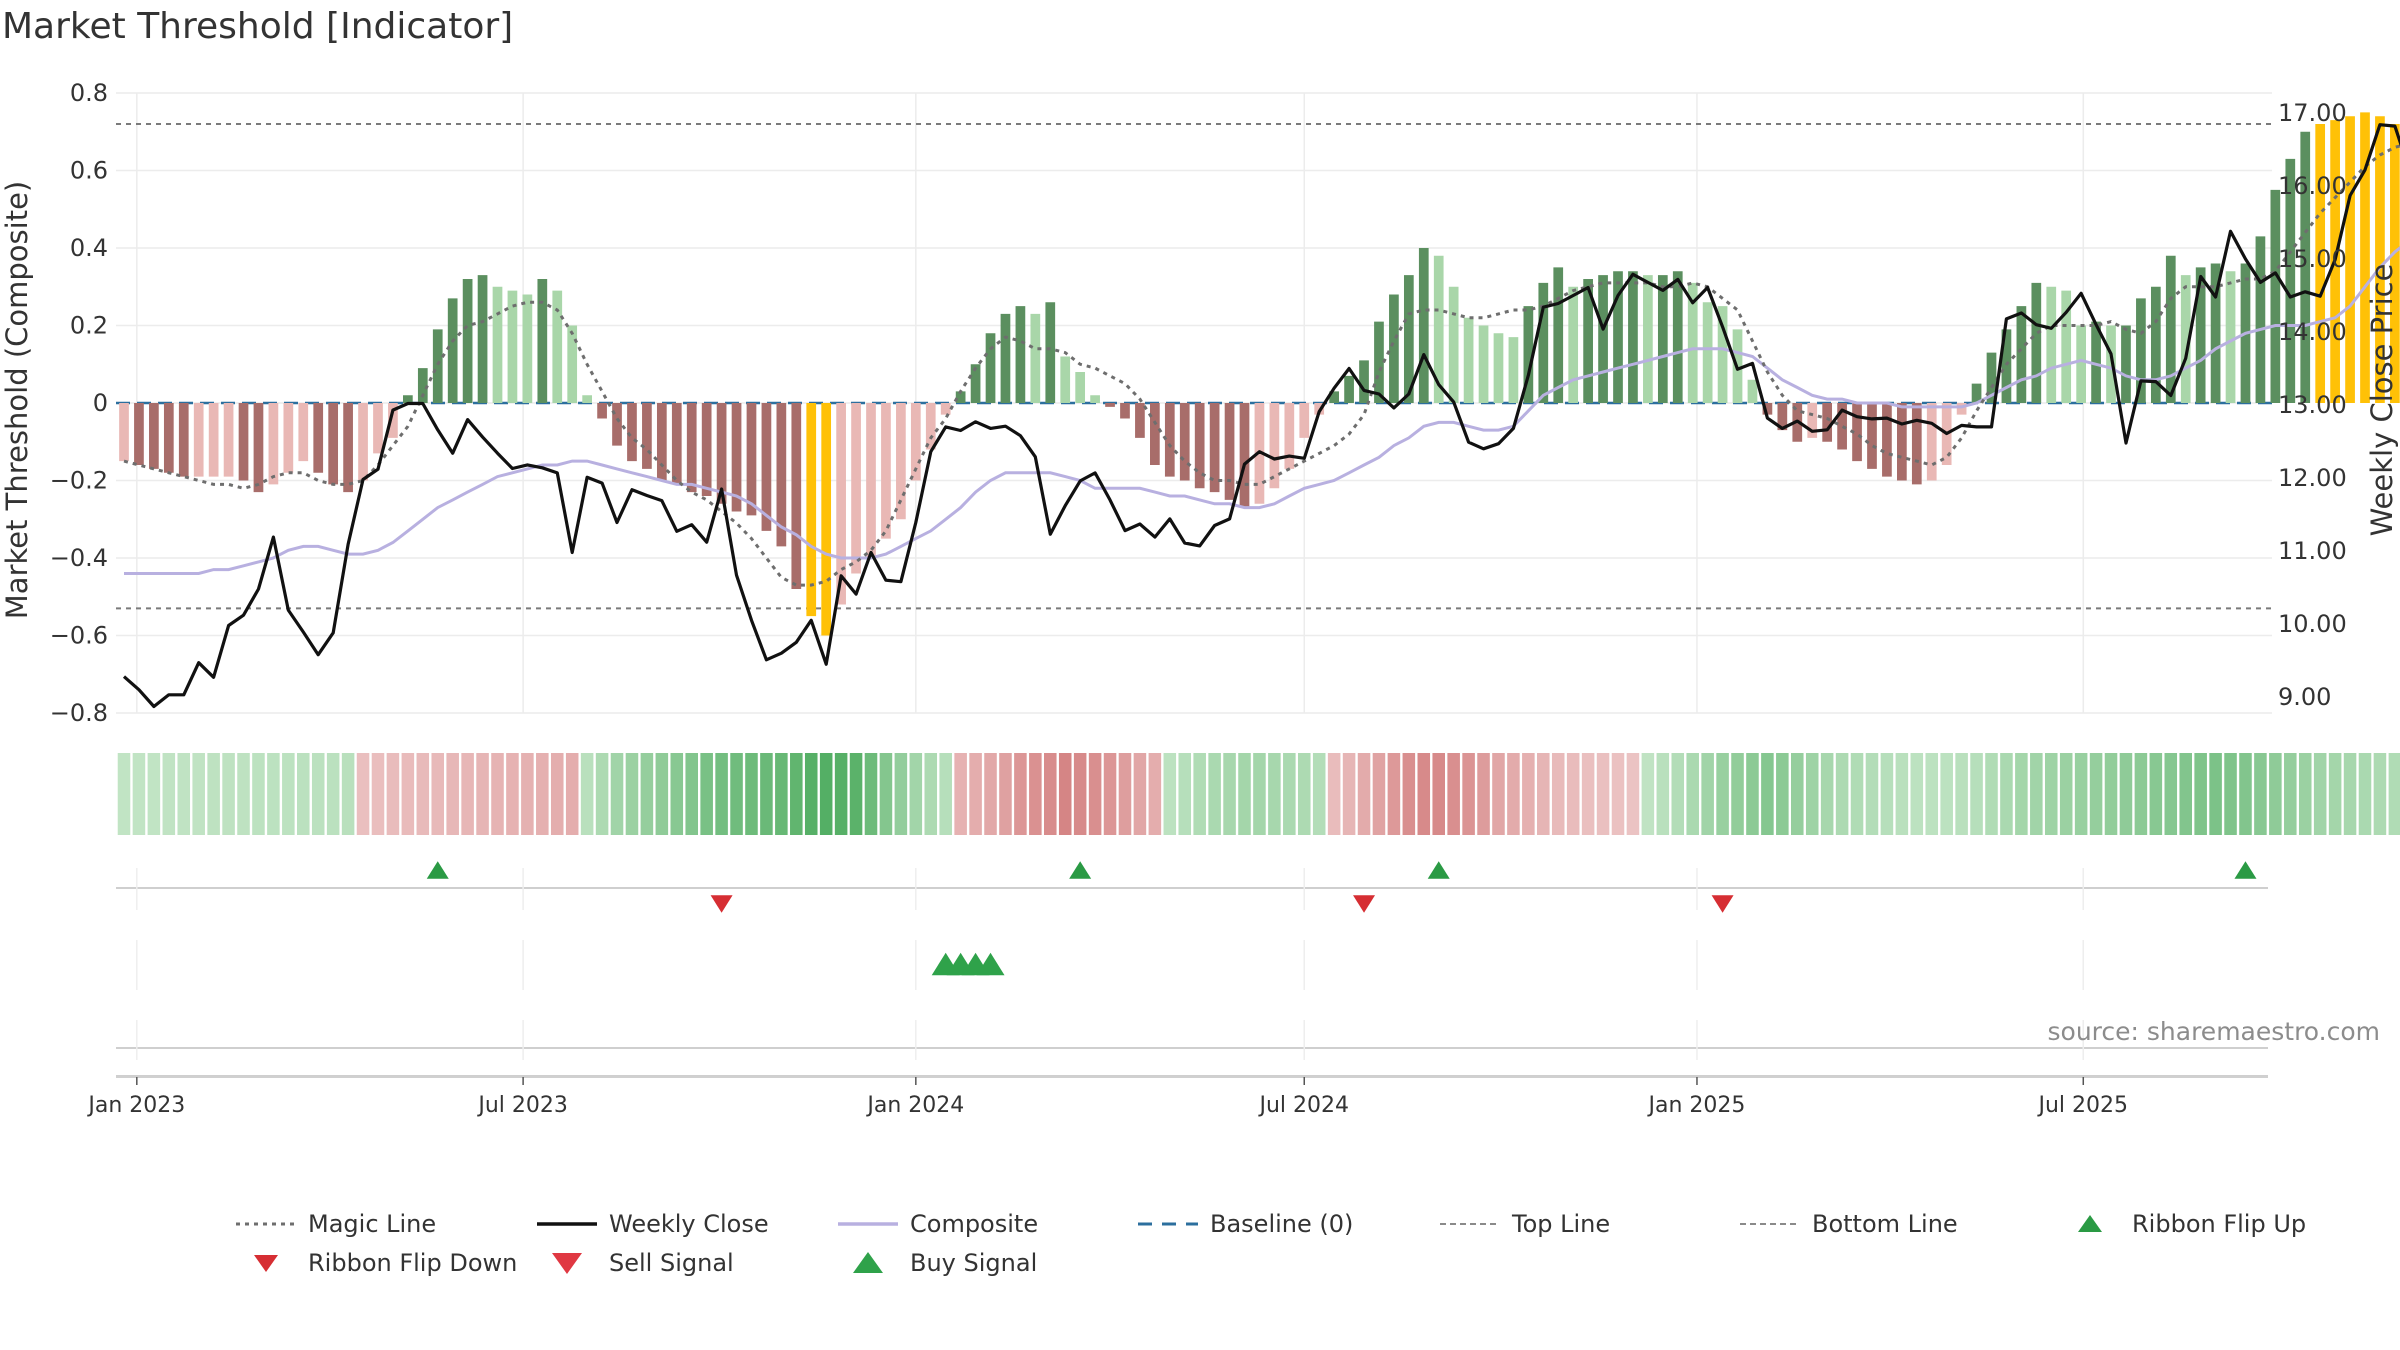 The image size is (2400, 1350). Describe the element at coordinates (135, 1105) in the screenshot. I see `x-tick-label: Jan 2023` at that location.